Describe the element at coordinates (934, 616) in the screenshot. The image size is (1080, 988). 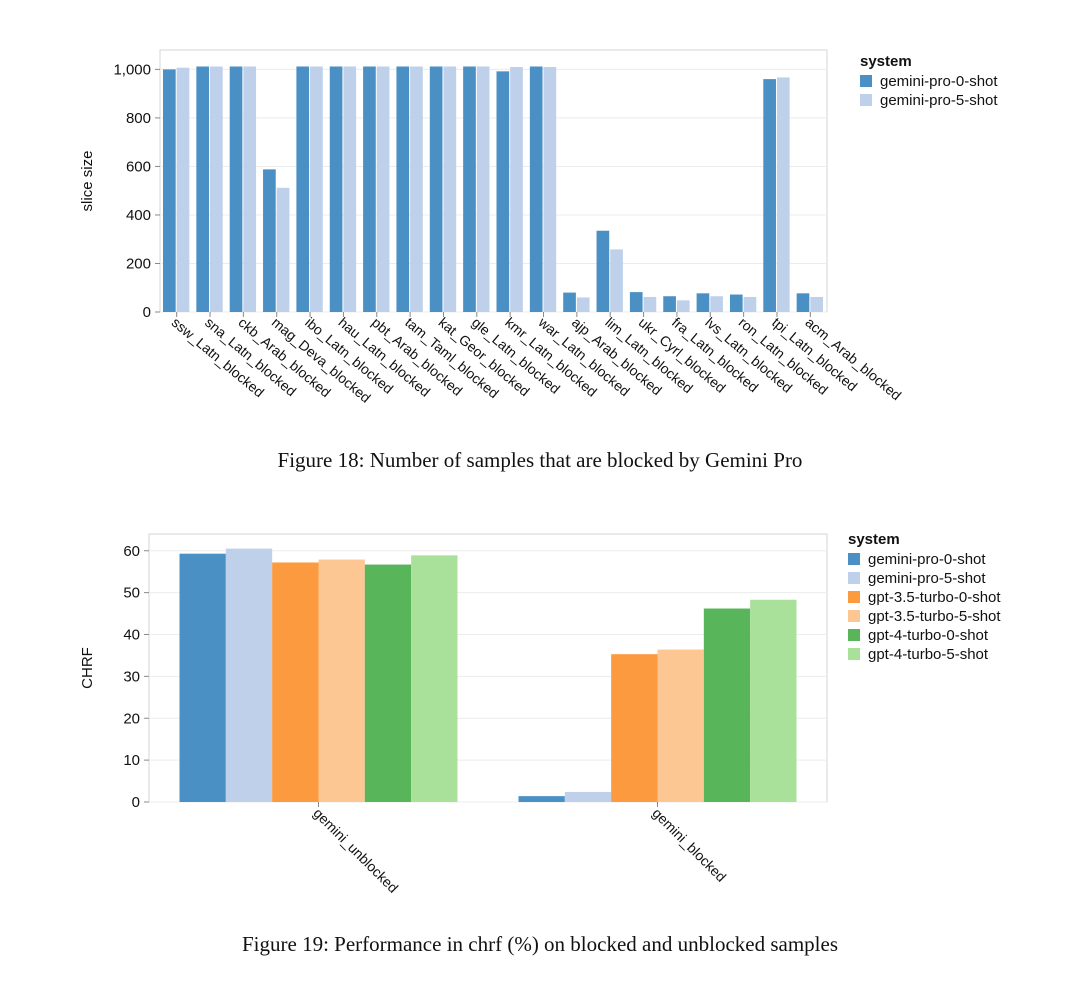
I see `chart2-legend-label: gpt-3.5-turbo-5-shot` at that location.